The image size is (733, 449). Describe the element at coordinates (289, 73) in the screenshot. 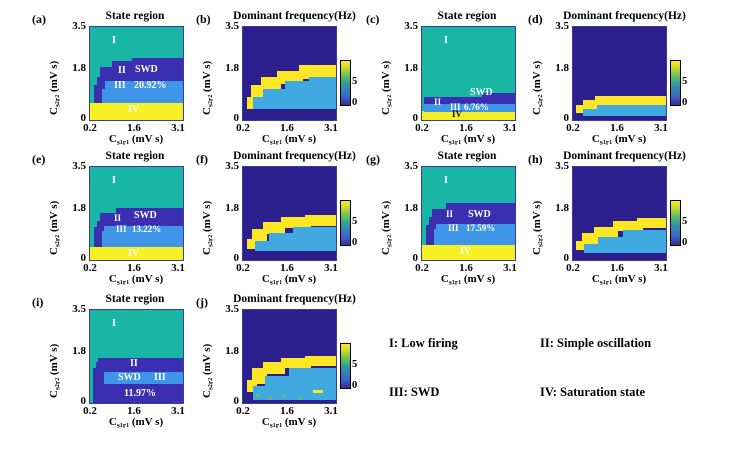

I see `panel-b-plot-area` at that location.